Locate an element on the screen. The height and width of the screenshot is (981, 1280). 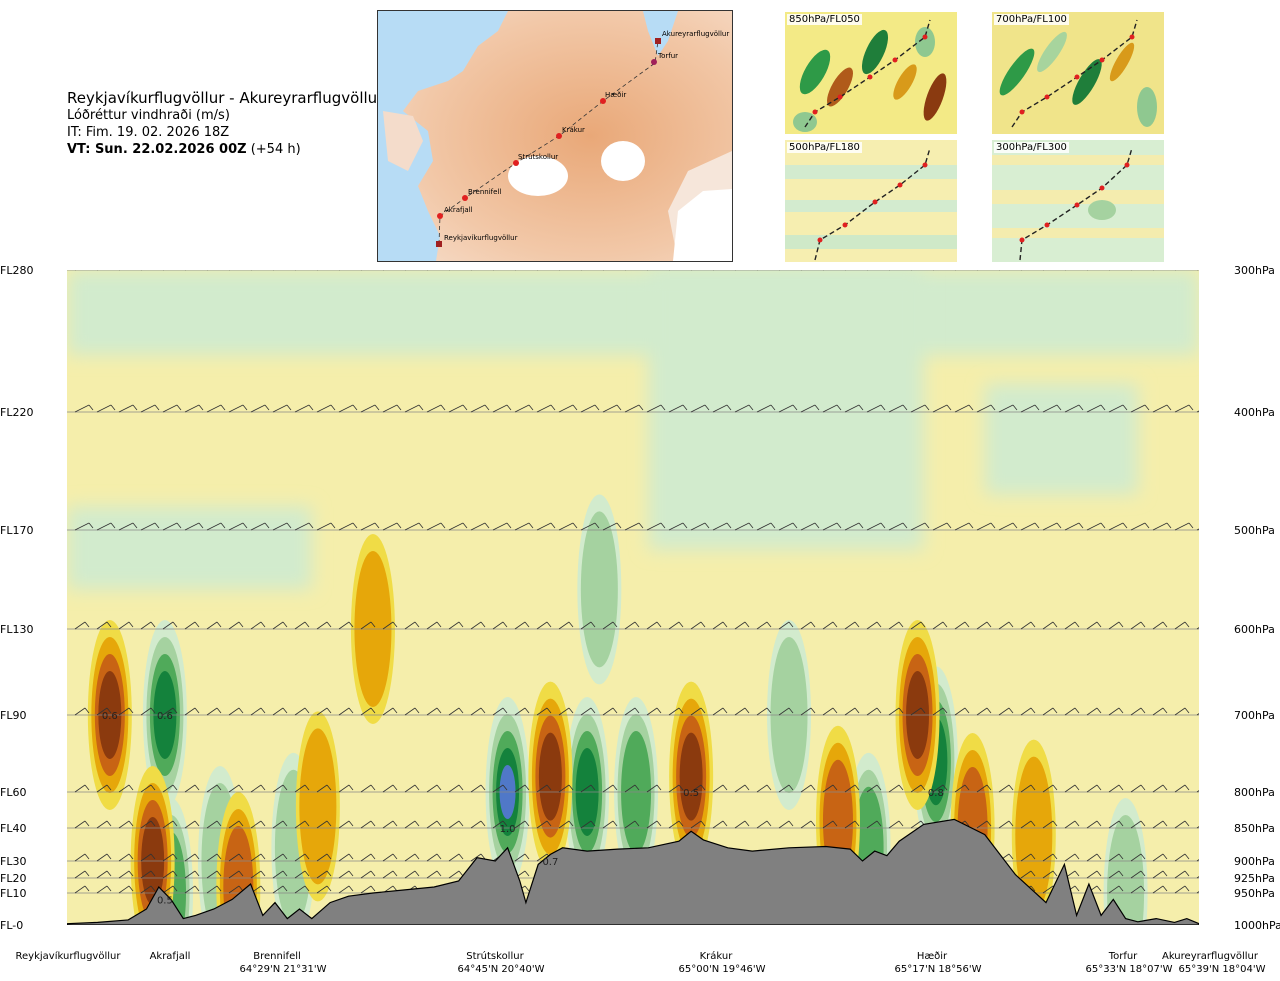
thumbnail-300hpa: 300hPa/FL300 is located at coordinates (1078, 201).